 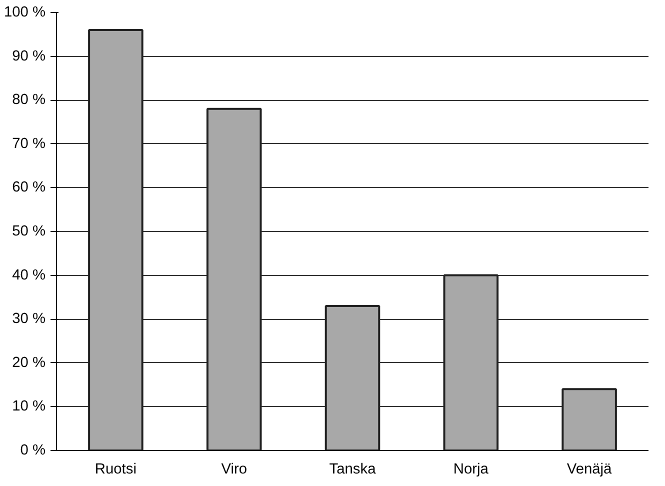 What do you see at coordinates (29, 144) in the screenshot?
I see `y-tick-label: 70 %` at bounding box center [29, 144].